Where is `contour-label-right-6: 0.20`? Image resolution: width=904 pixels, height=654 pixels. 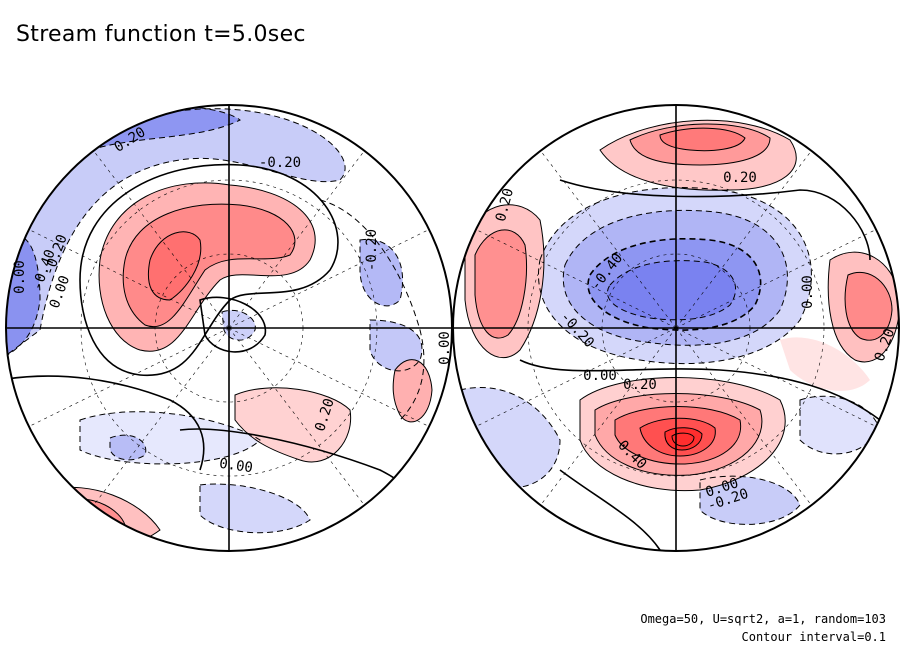 contour-label-right-6: 0.20 is located at coordinates (640, 385).